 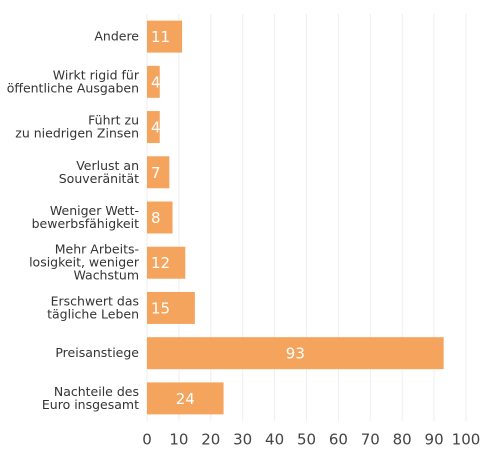 I want to click on value-label: 7, so click(x=156, y=173).